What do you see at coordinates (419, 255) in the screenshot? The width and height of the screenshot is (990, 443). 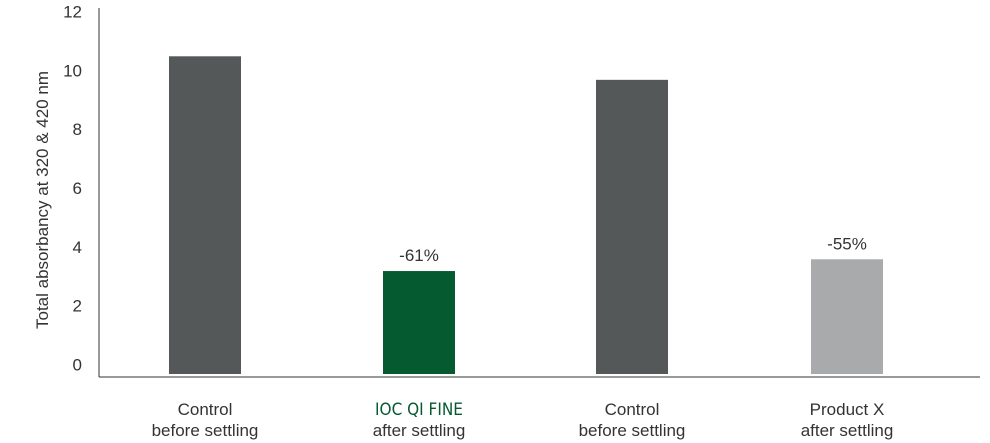 I see `bar-data-label: -61%` at bounding box center [419, 255].